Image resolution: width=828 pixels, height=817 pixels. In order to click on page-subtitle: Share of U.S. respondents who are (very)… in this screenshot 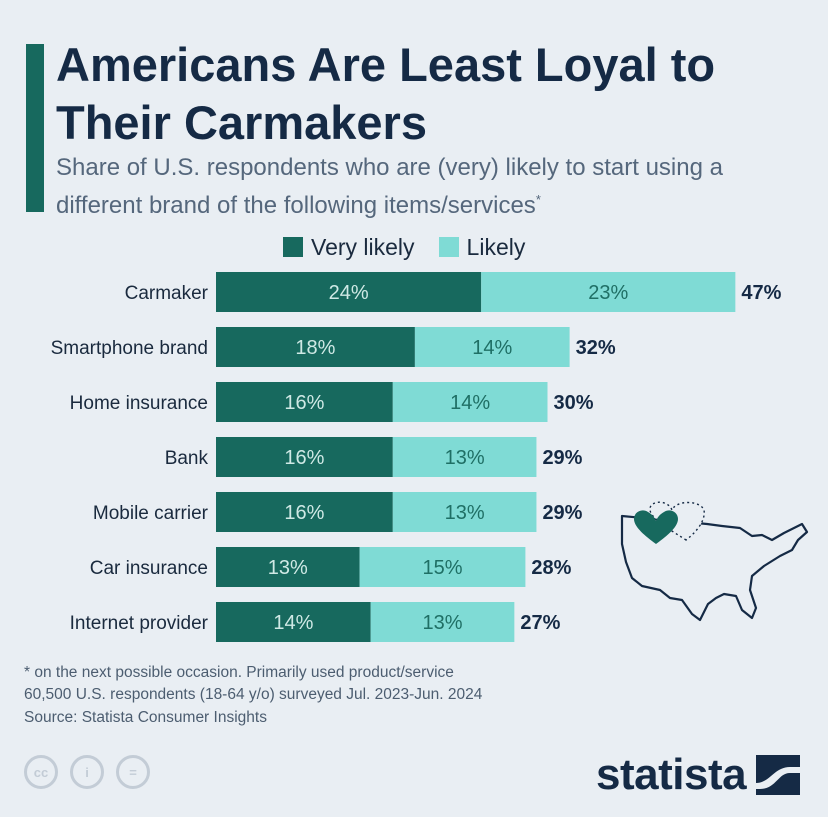, I will do `click(426, 187)`.